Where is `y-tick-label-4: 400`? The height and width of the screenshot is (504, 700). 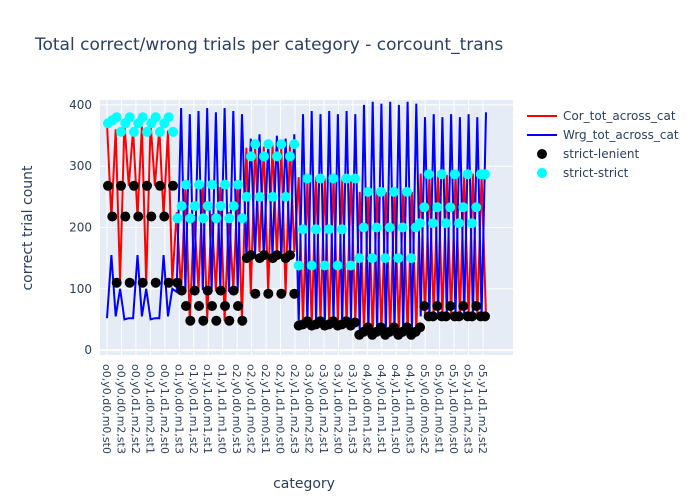 y-tick-label-4: 400 is located at coordinates (80, 105).